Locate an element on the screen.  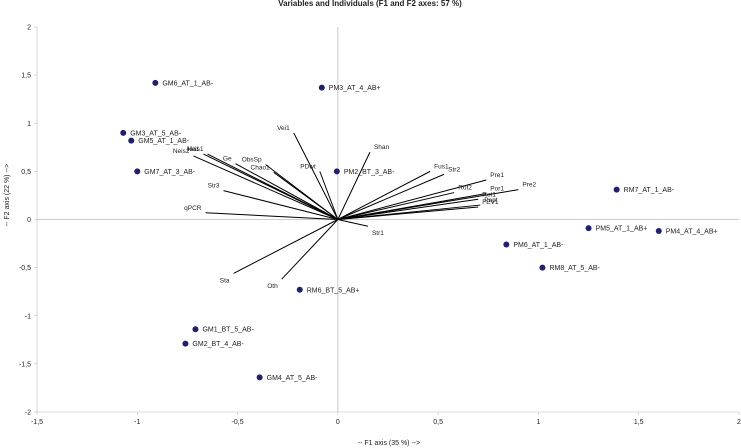
y-axis-label: -- F2 axis (22 %) --> is located at coordinates (7, 195).